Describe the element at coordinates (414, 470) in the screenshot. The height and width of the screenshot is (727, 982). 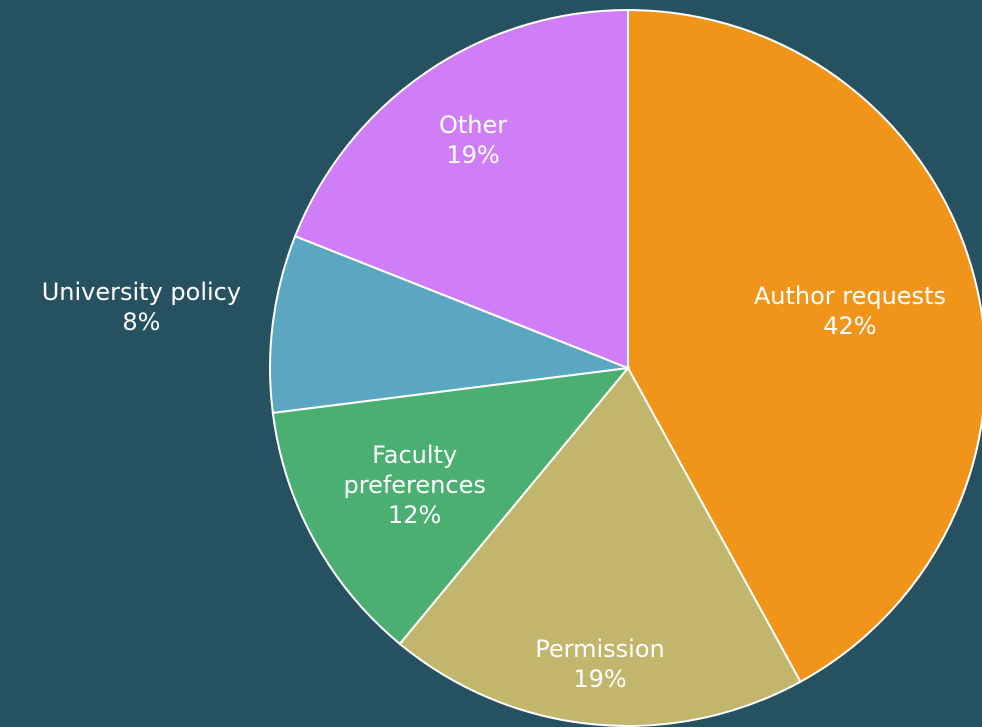
I see `category-label: Faculty preferences` at that location.